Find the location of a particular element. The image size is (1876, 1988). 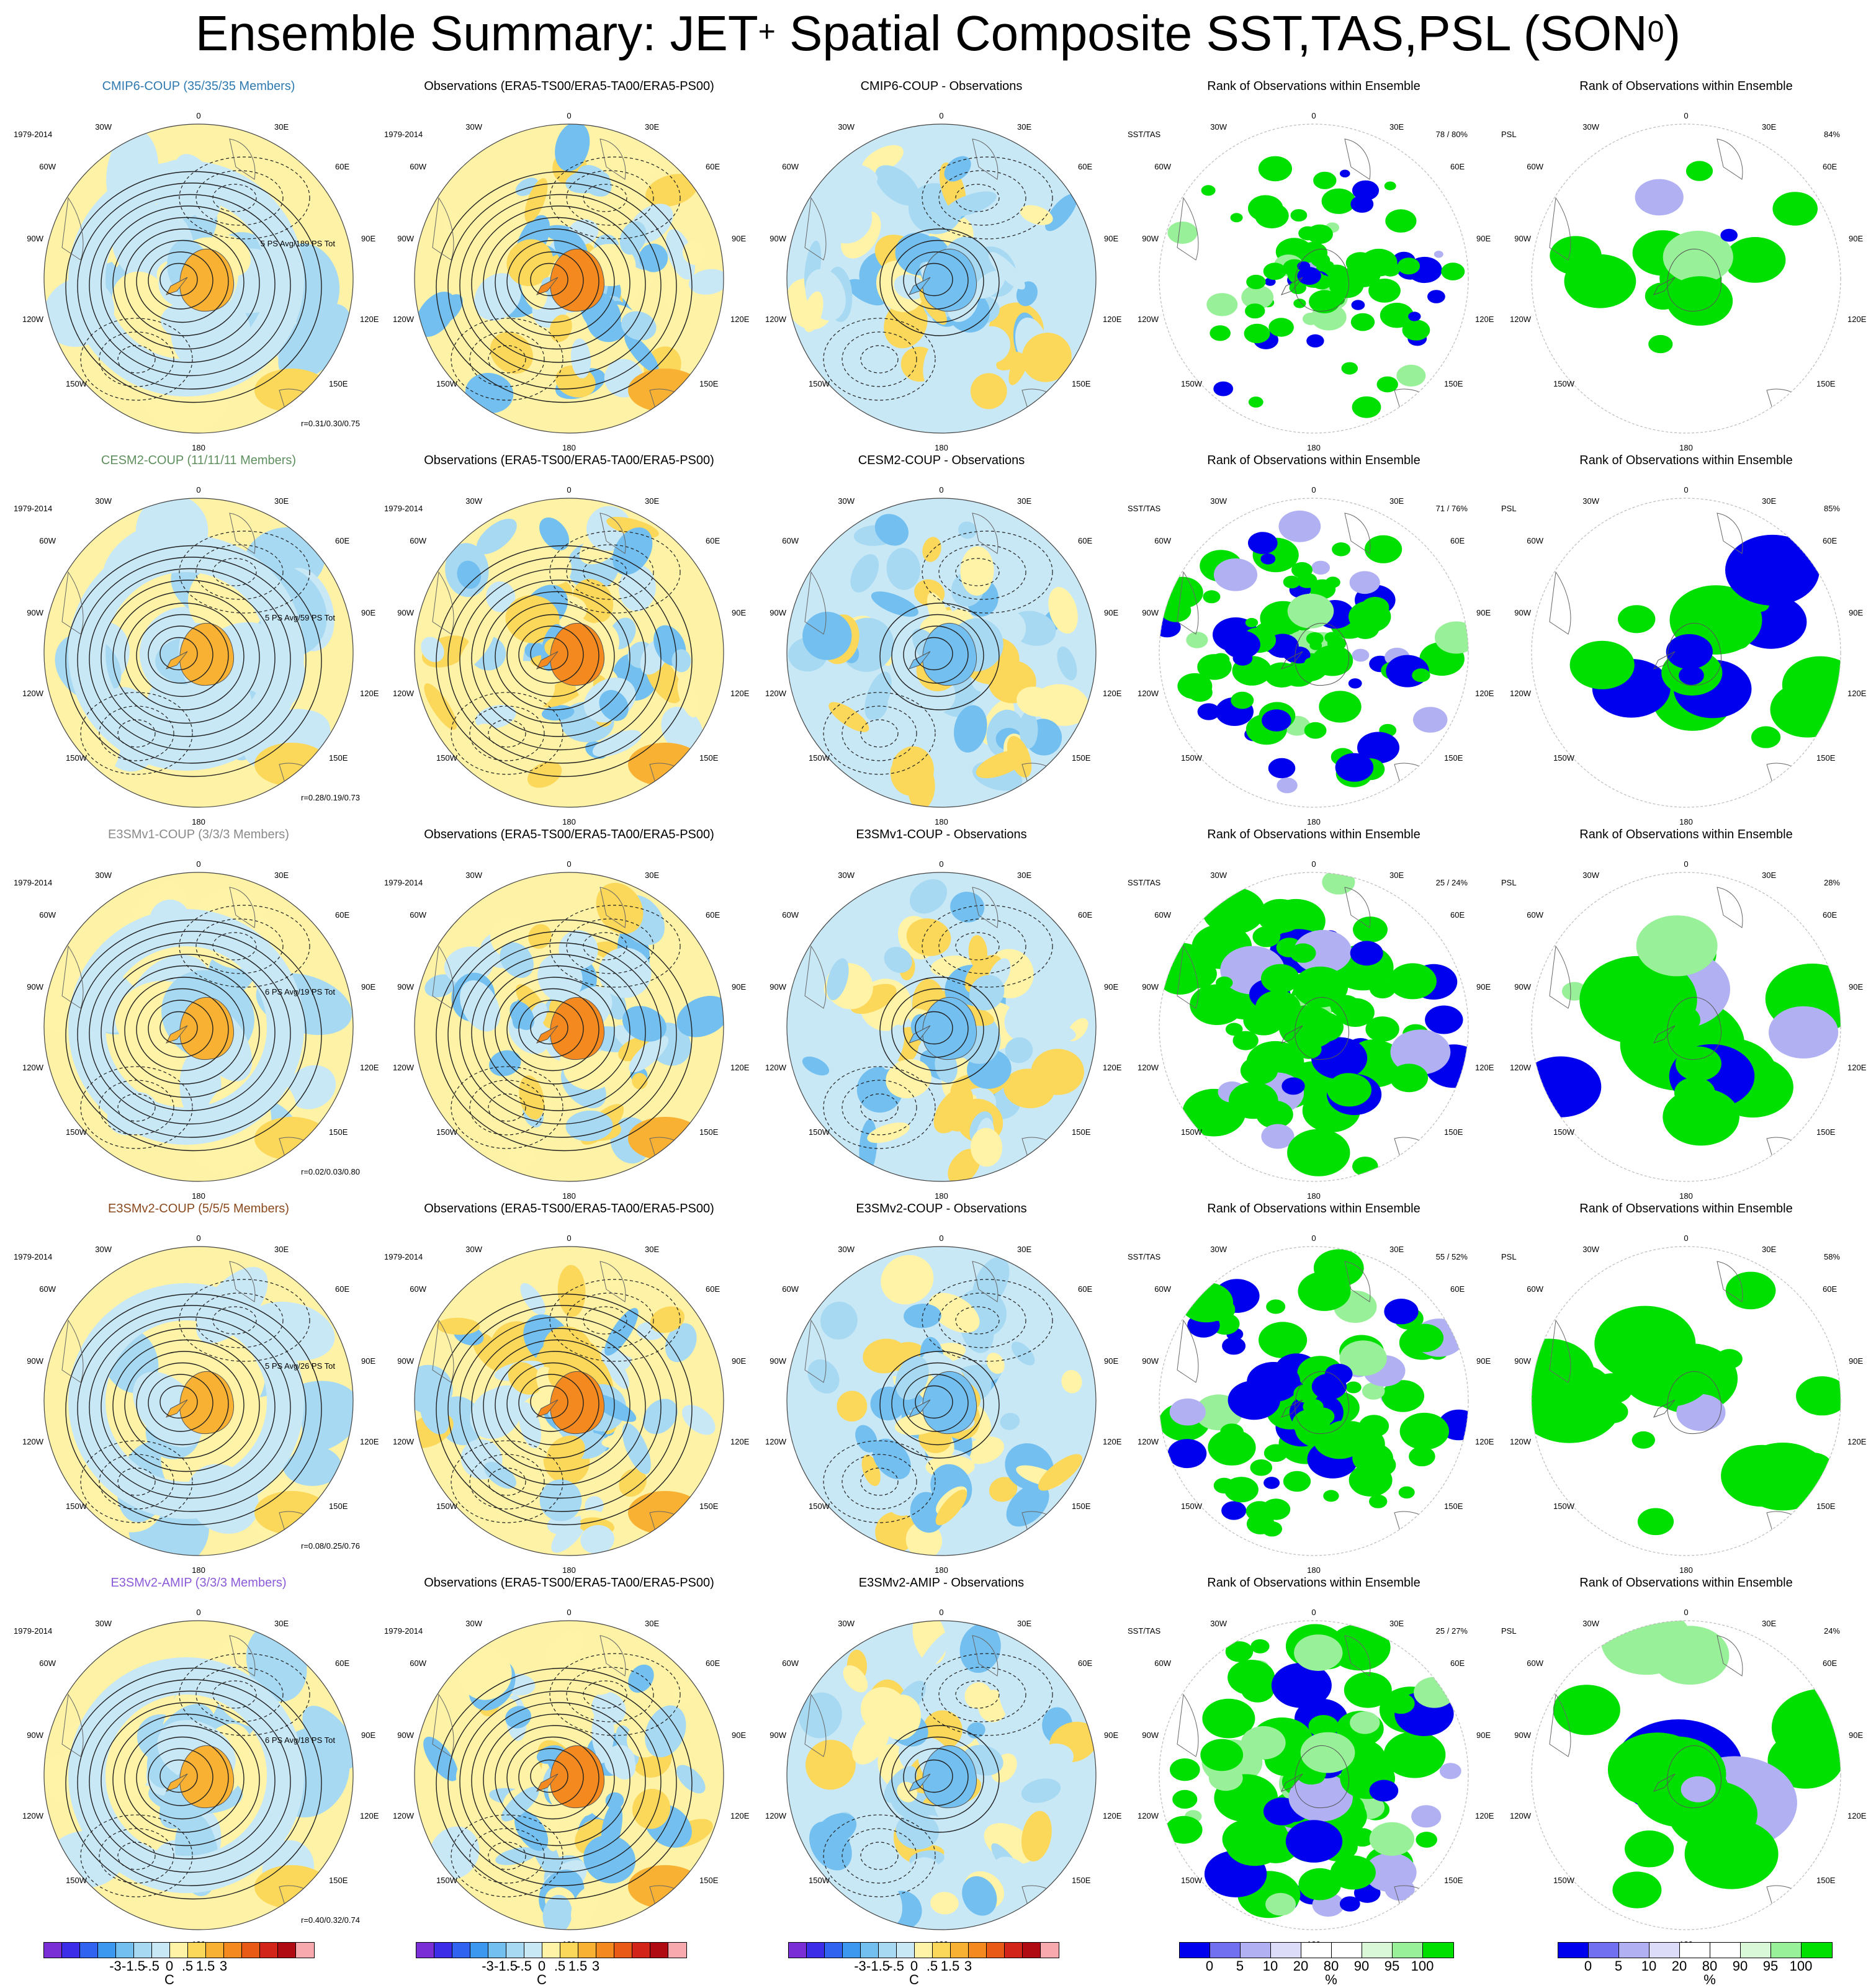

colorbar-tick-label: .5 is located at coordinates (932, 1966).